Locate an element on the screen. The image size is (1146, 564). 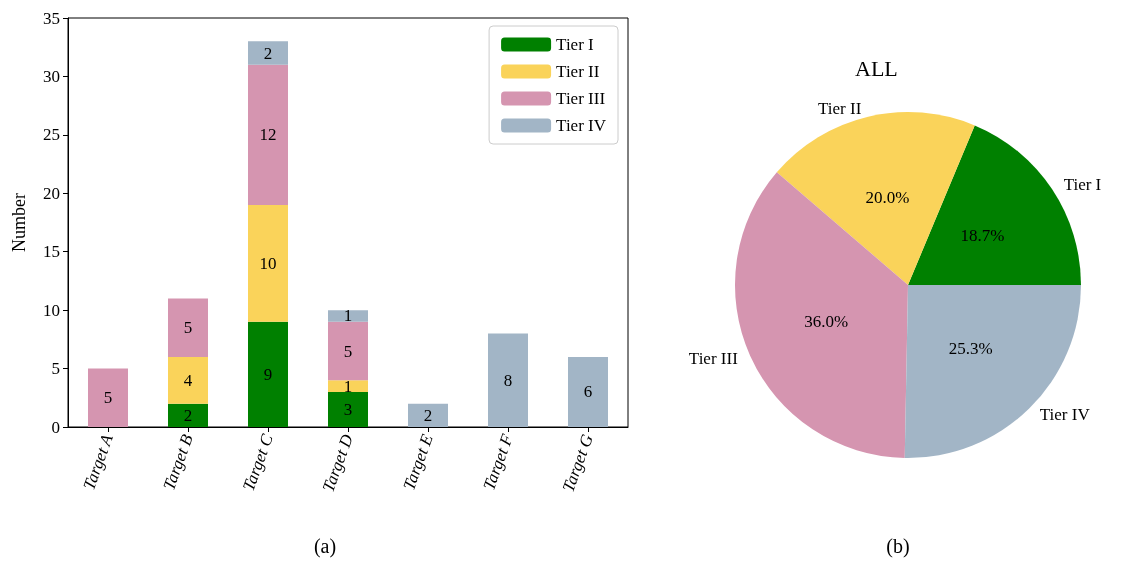
data-label: 4 is located at coordinates (188, 380).